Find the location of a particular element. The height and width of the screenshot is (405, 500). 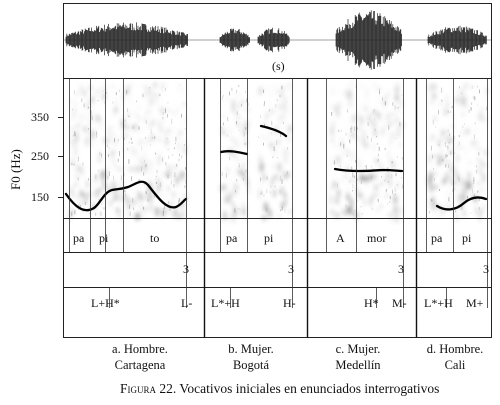

waveform is located at coordinates (277, 40).